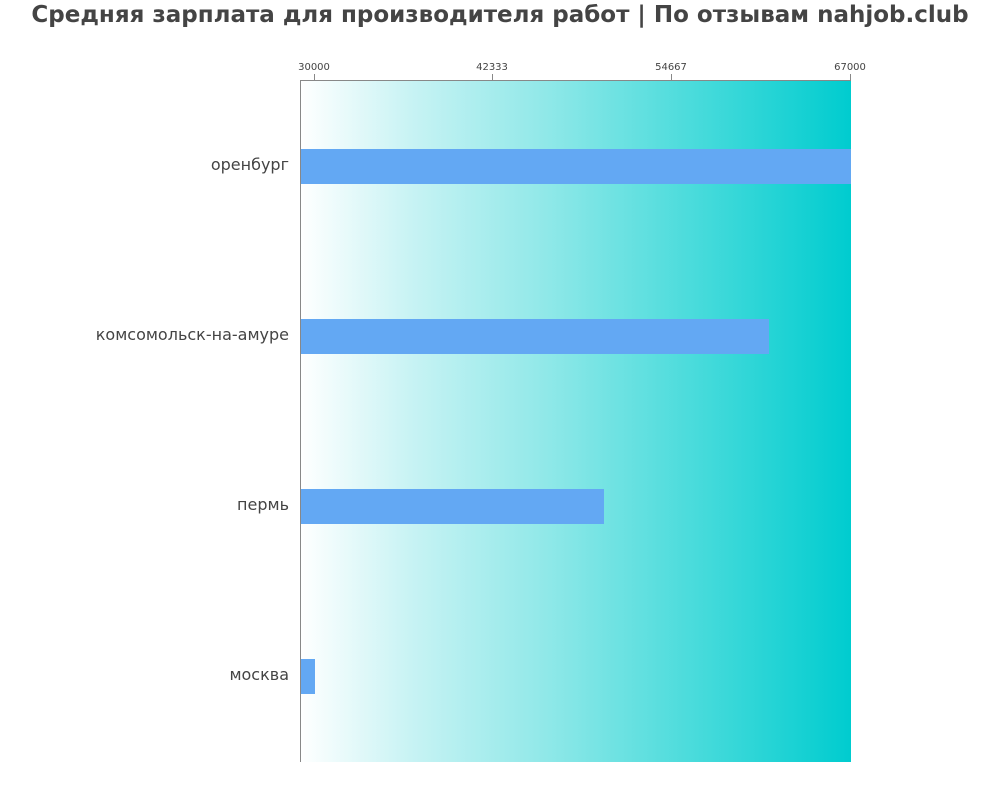  What do you see at coordinates (300, 421) in the screenshot?
I see `y-axis-line` at bounding box center [300, 421].